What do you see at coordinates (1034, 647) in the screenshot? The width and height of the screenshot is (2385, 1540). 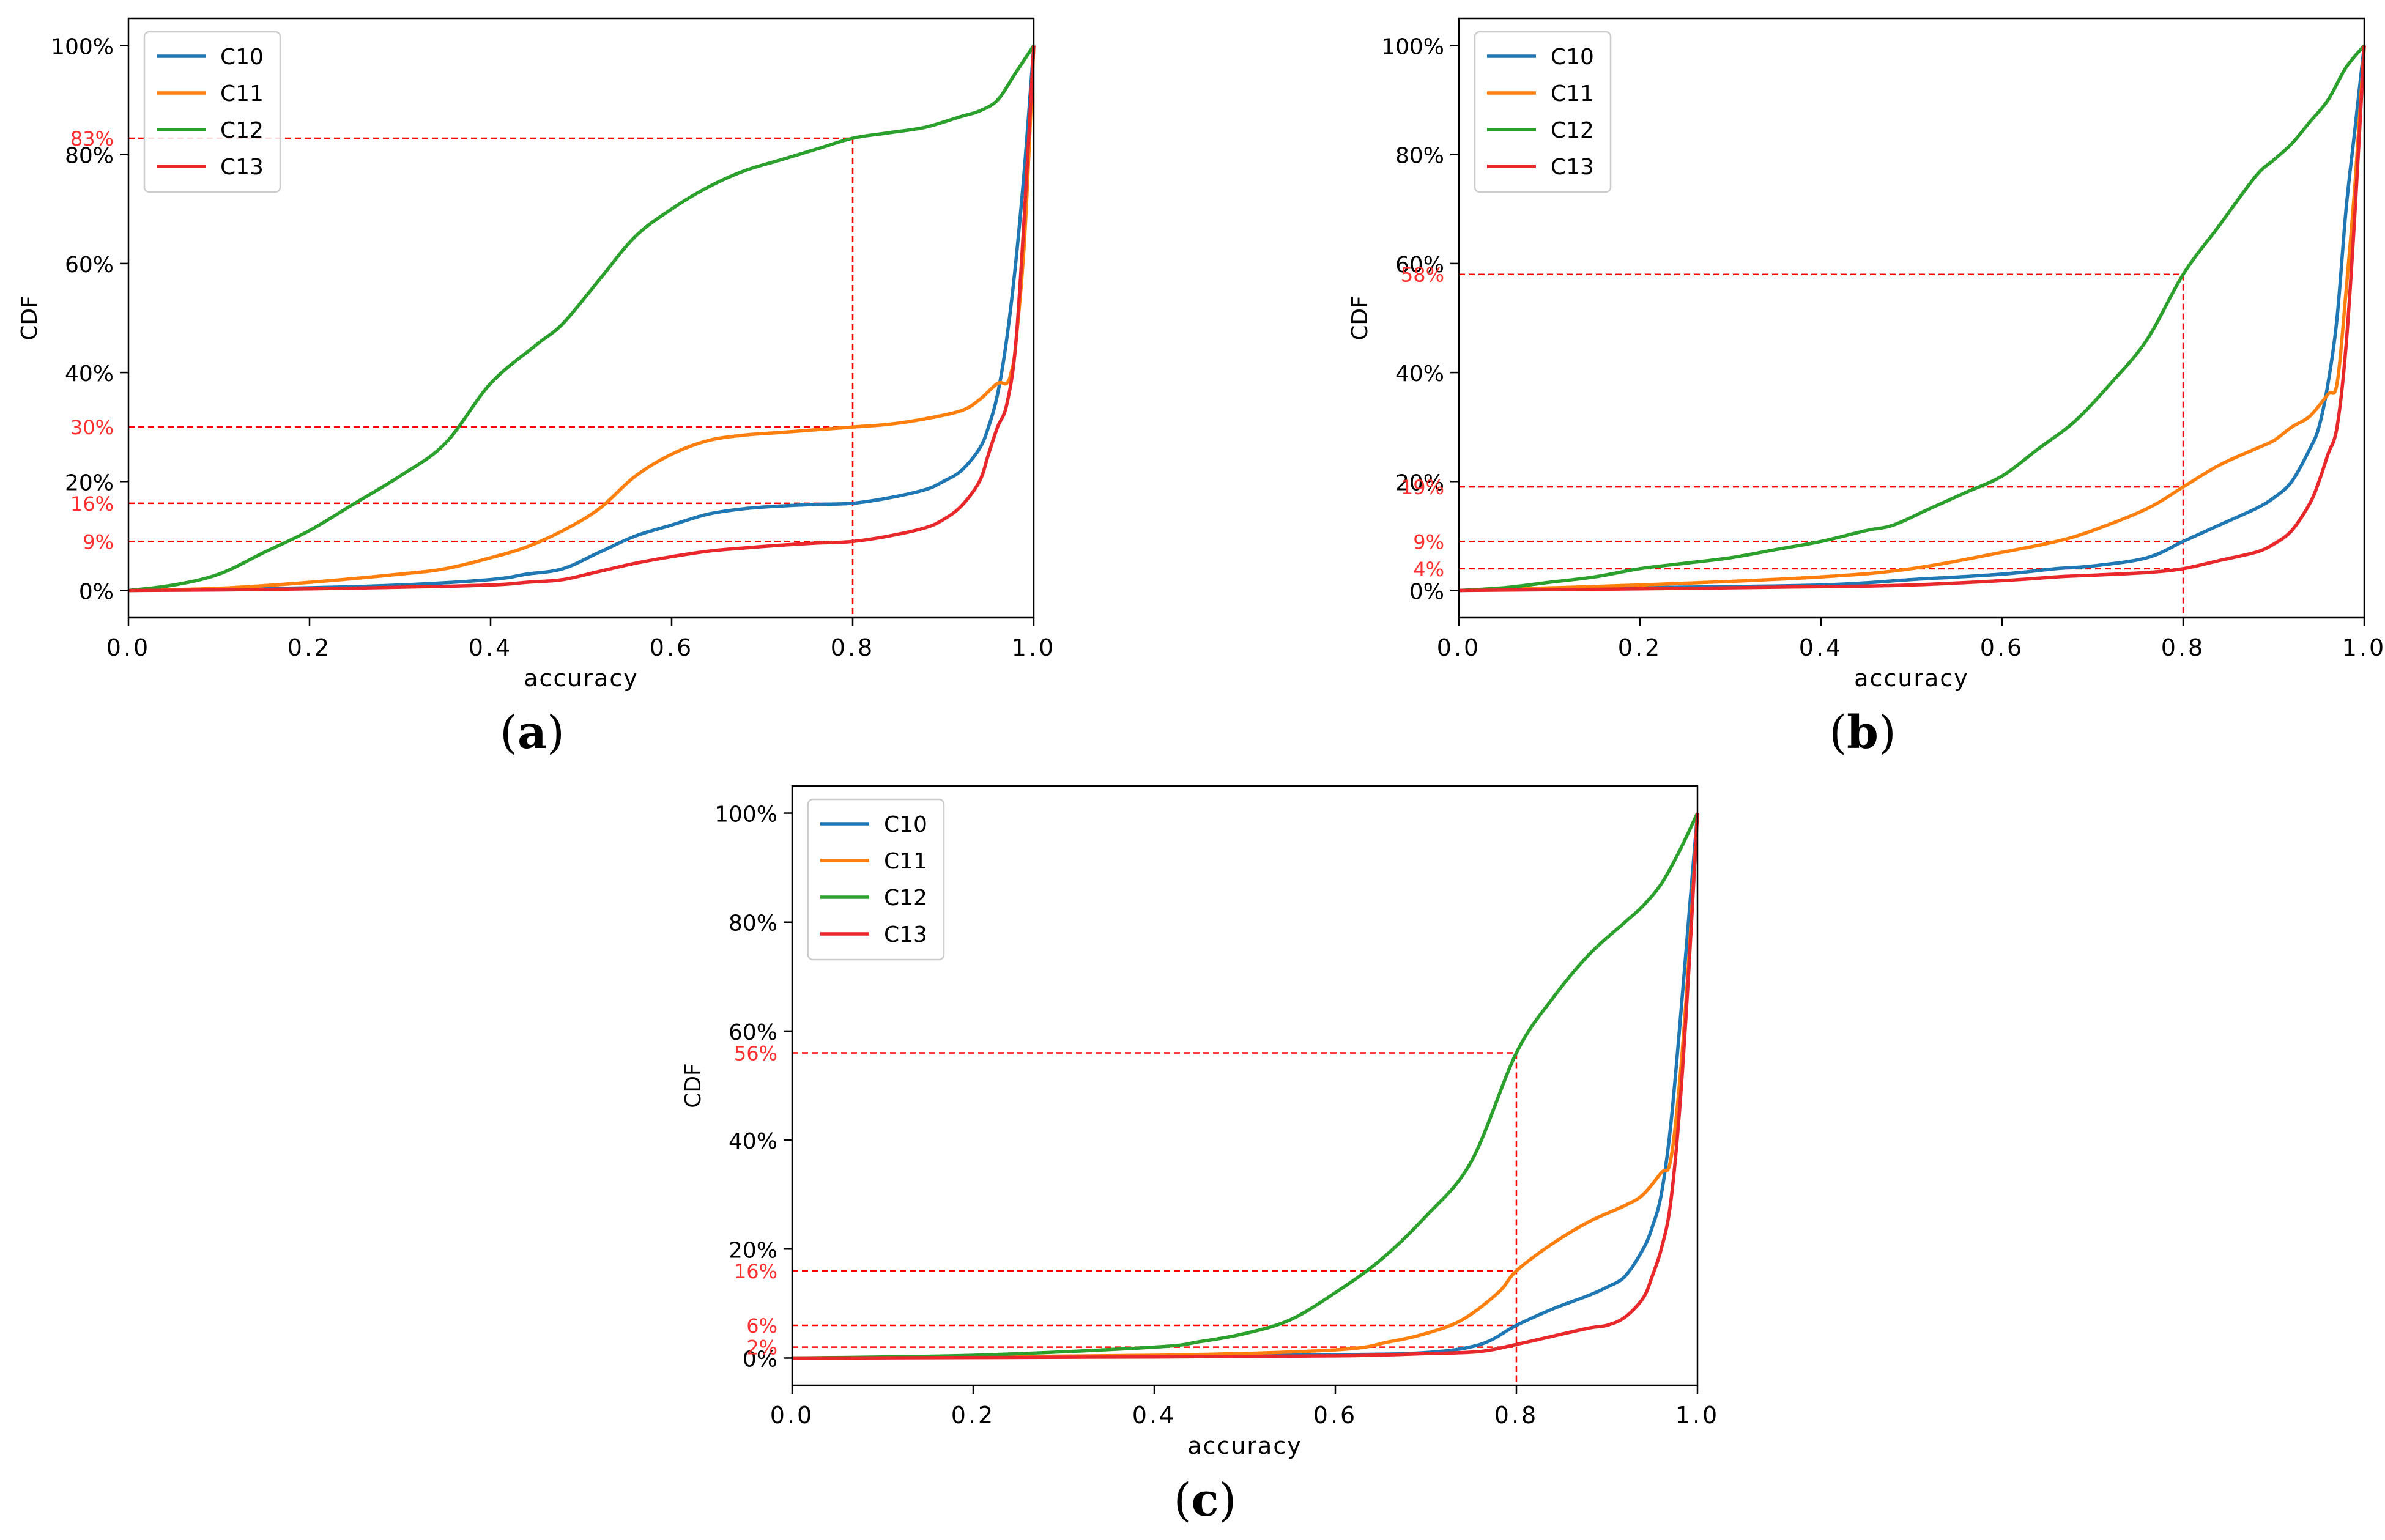 I see `chart-a-xtick-label: 1.0` at bounding box center [1034, 647].